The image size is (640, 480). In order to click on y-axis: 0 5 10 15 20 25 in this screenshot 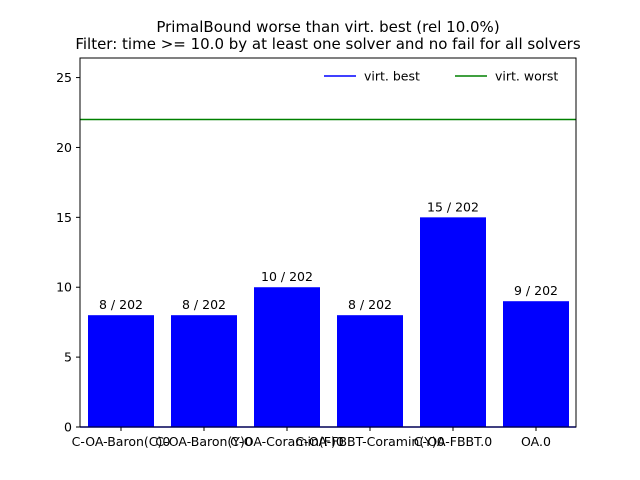, I will do `click(68, 252)`.